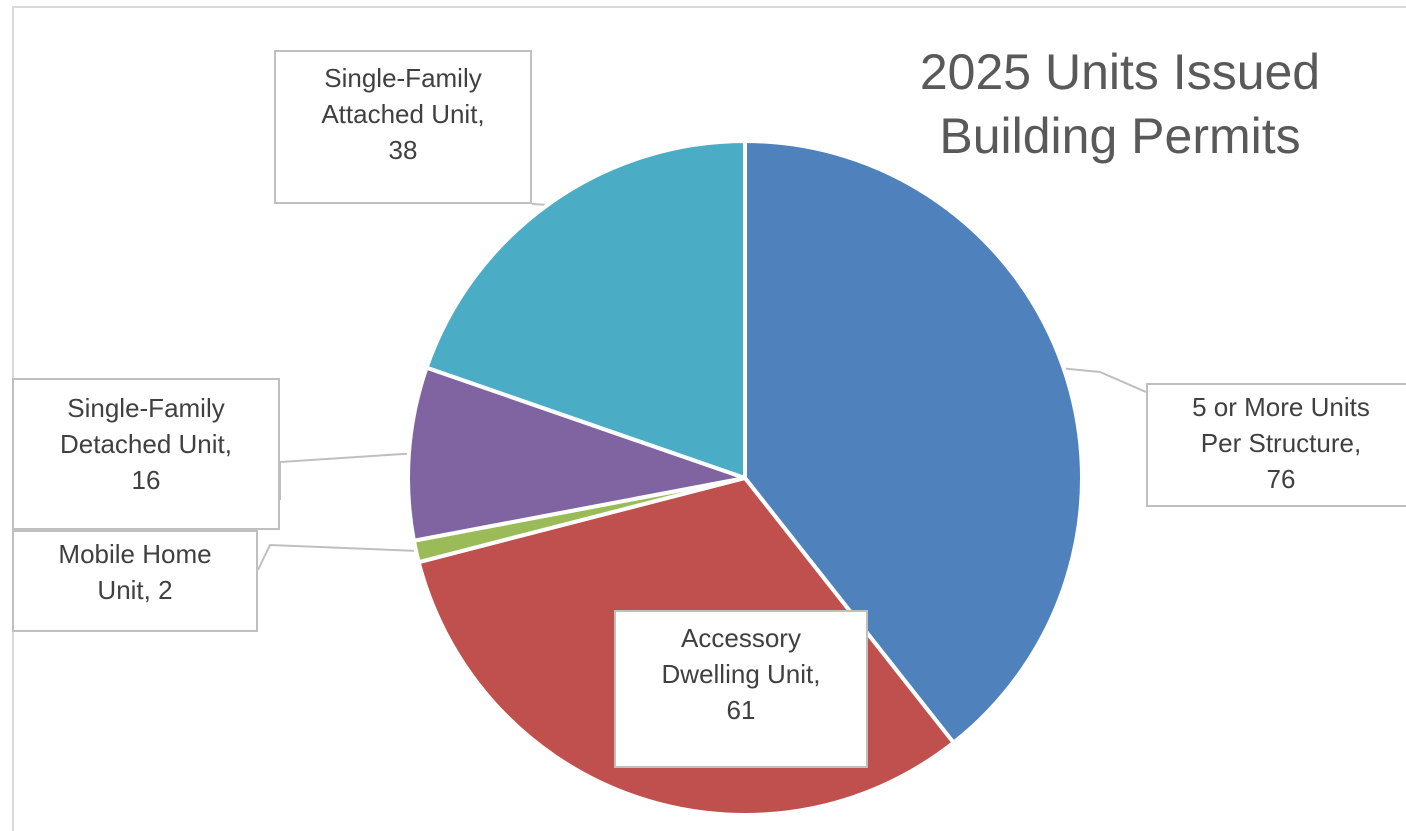 The width and height of the screenshot is (1406, 831). Describe the element at coordinates (403, 150) in the screenshot. I see `data-label-value: 38` at that location.